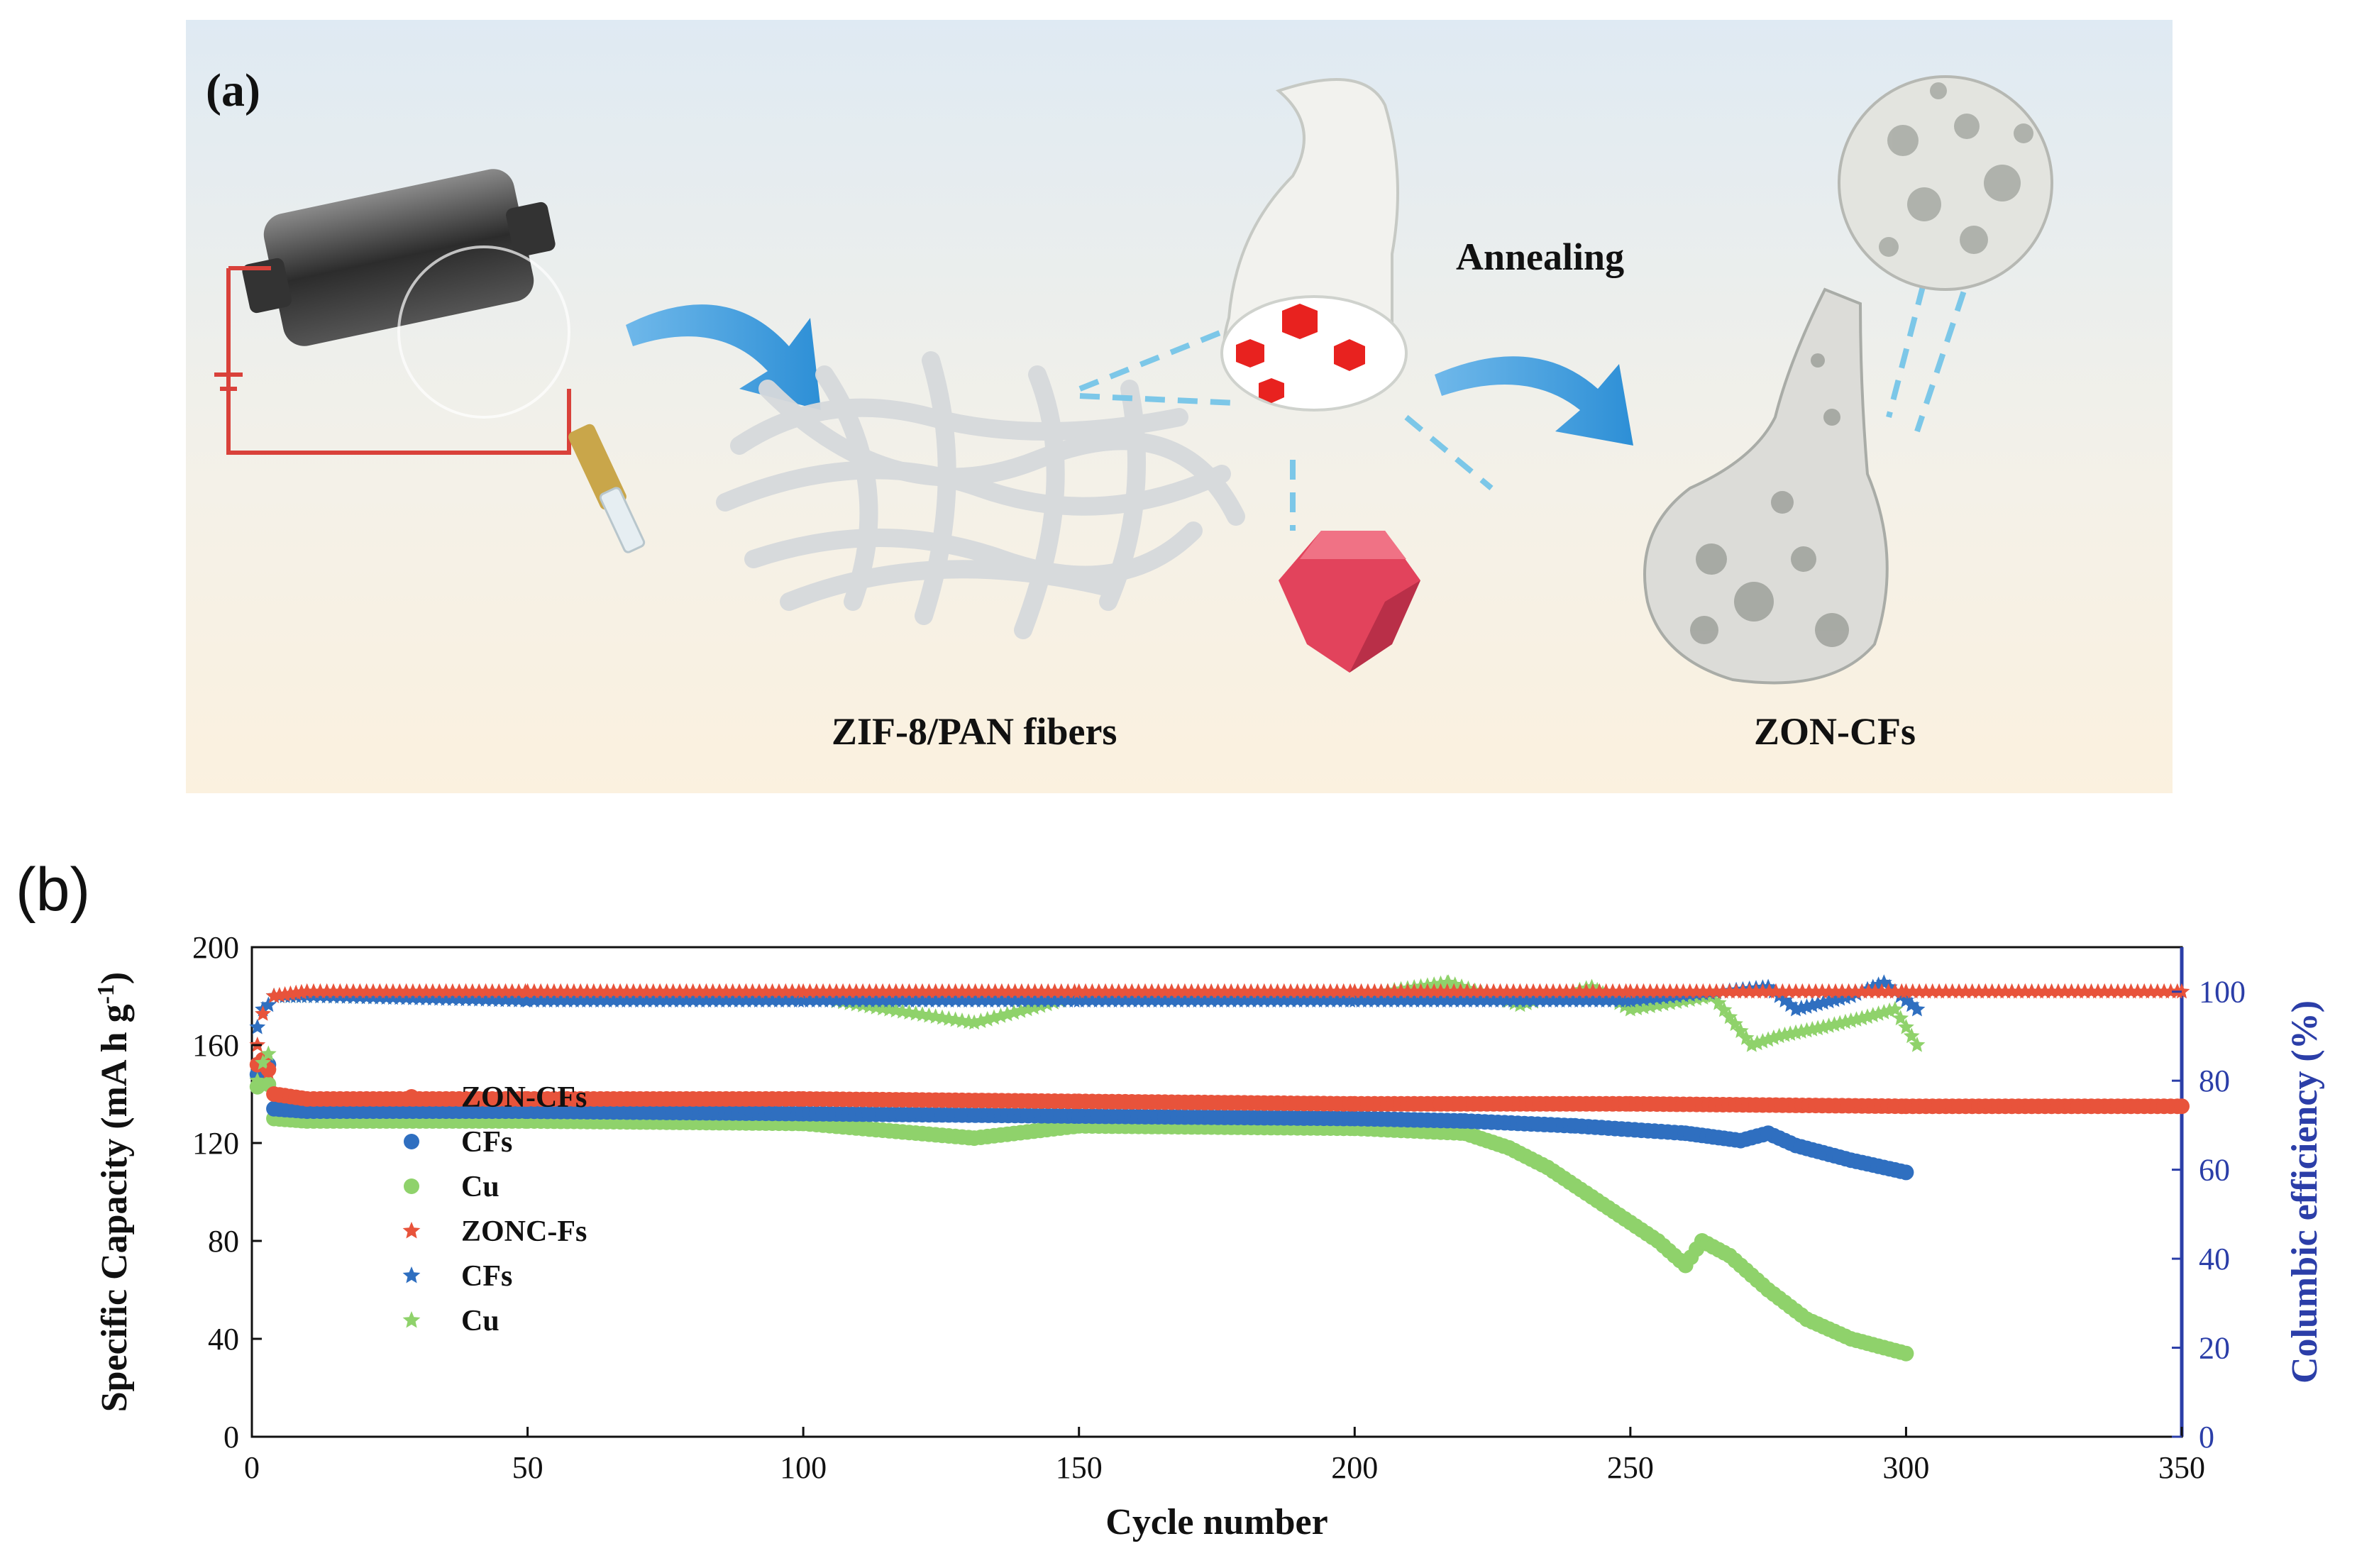  I want to click on x-tick-label: 150, so click(1079, 1468).